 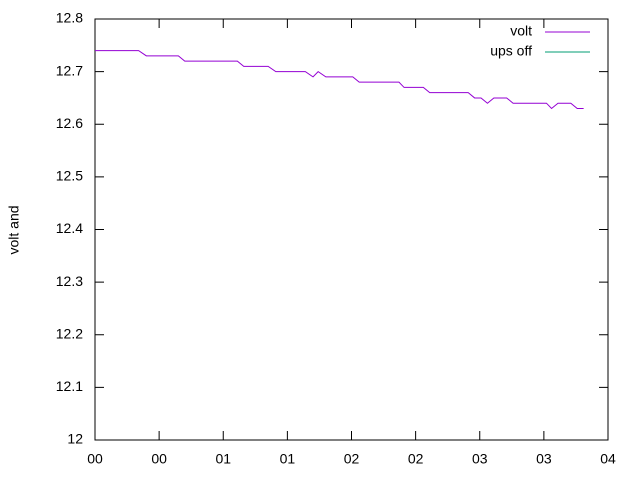 I want to click on legend-label: volt, so click(x=521, y=31).